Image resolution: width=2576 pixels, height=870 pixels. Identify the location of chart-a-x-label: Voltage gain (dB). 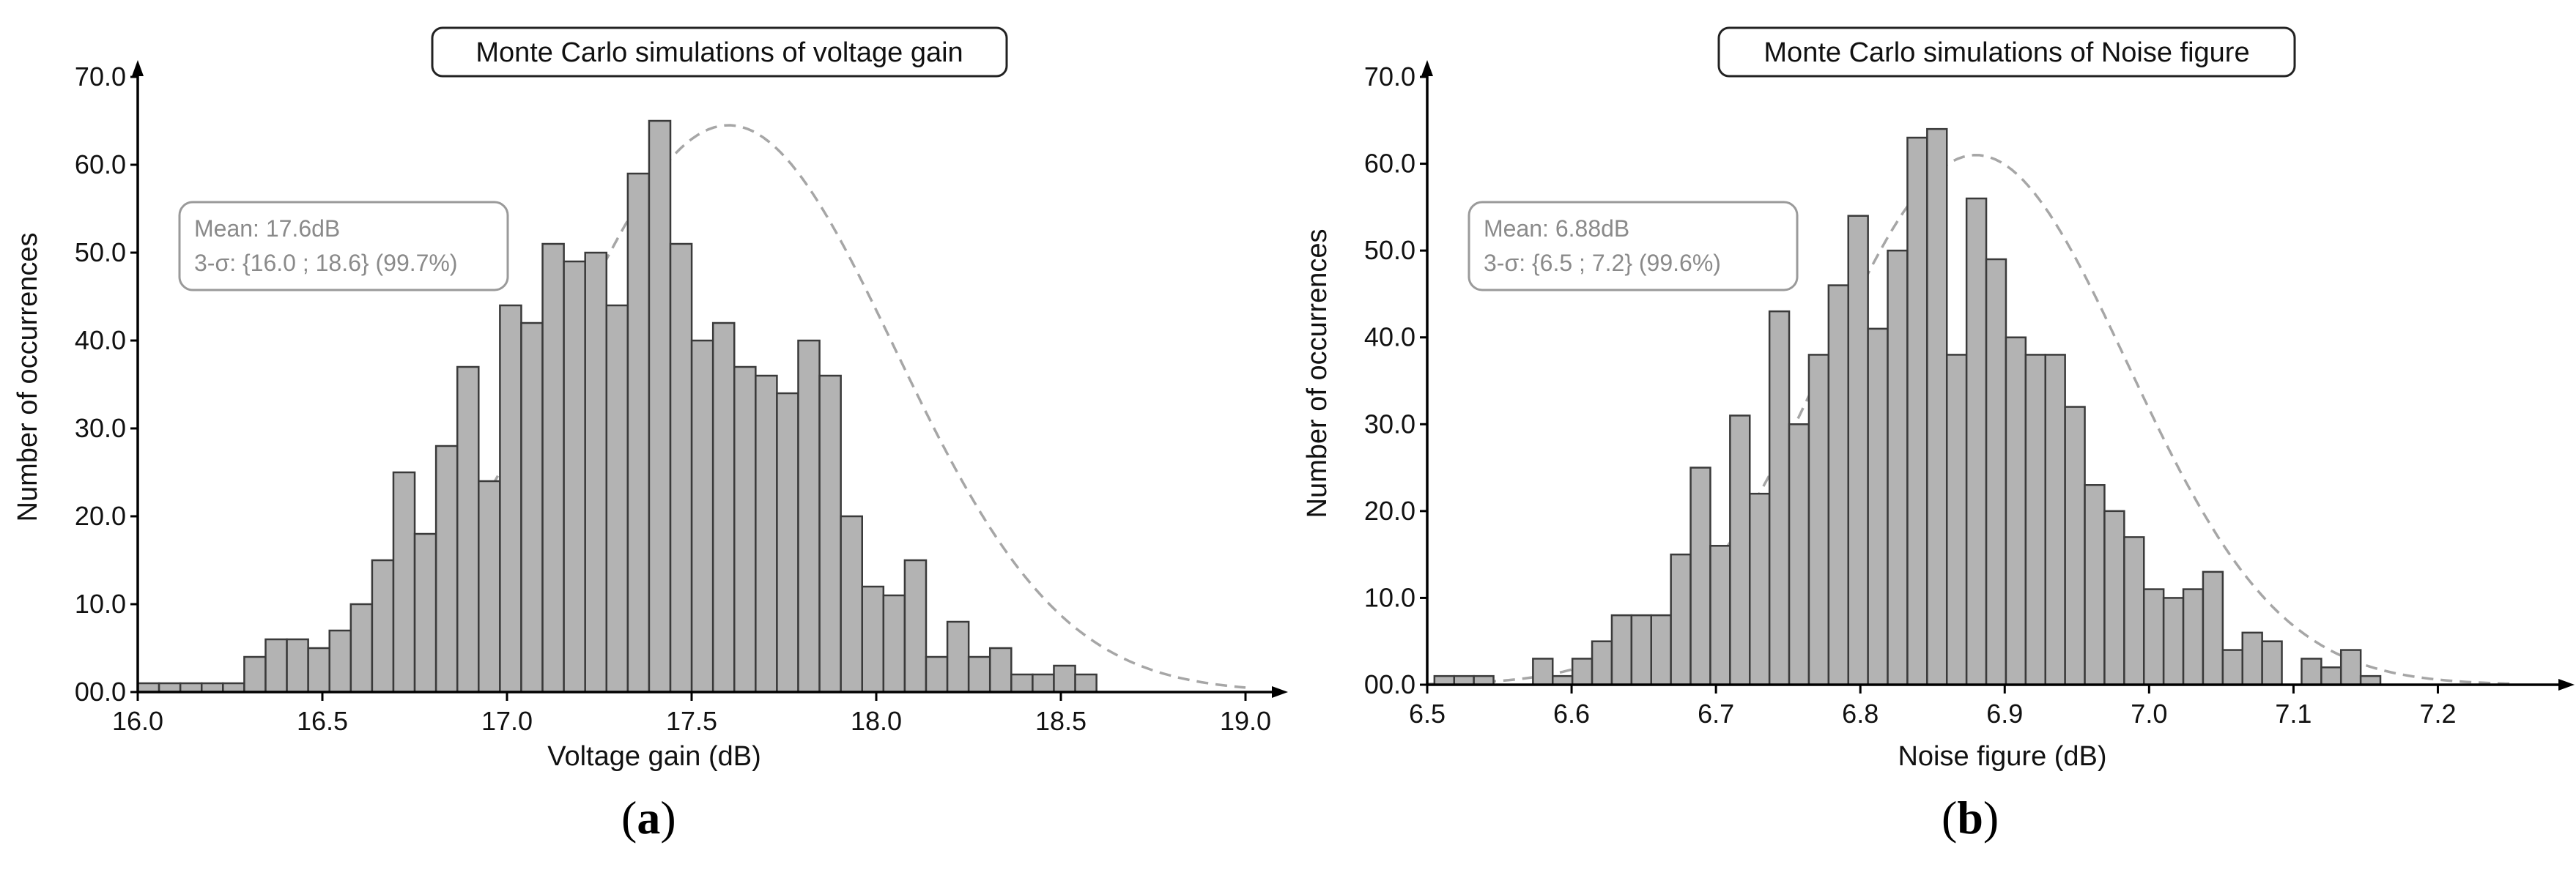
(654, 756).